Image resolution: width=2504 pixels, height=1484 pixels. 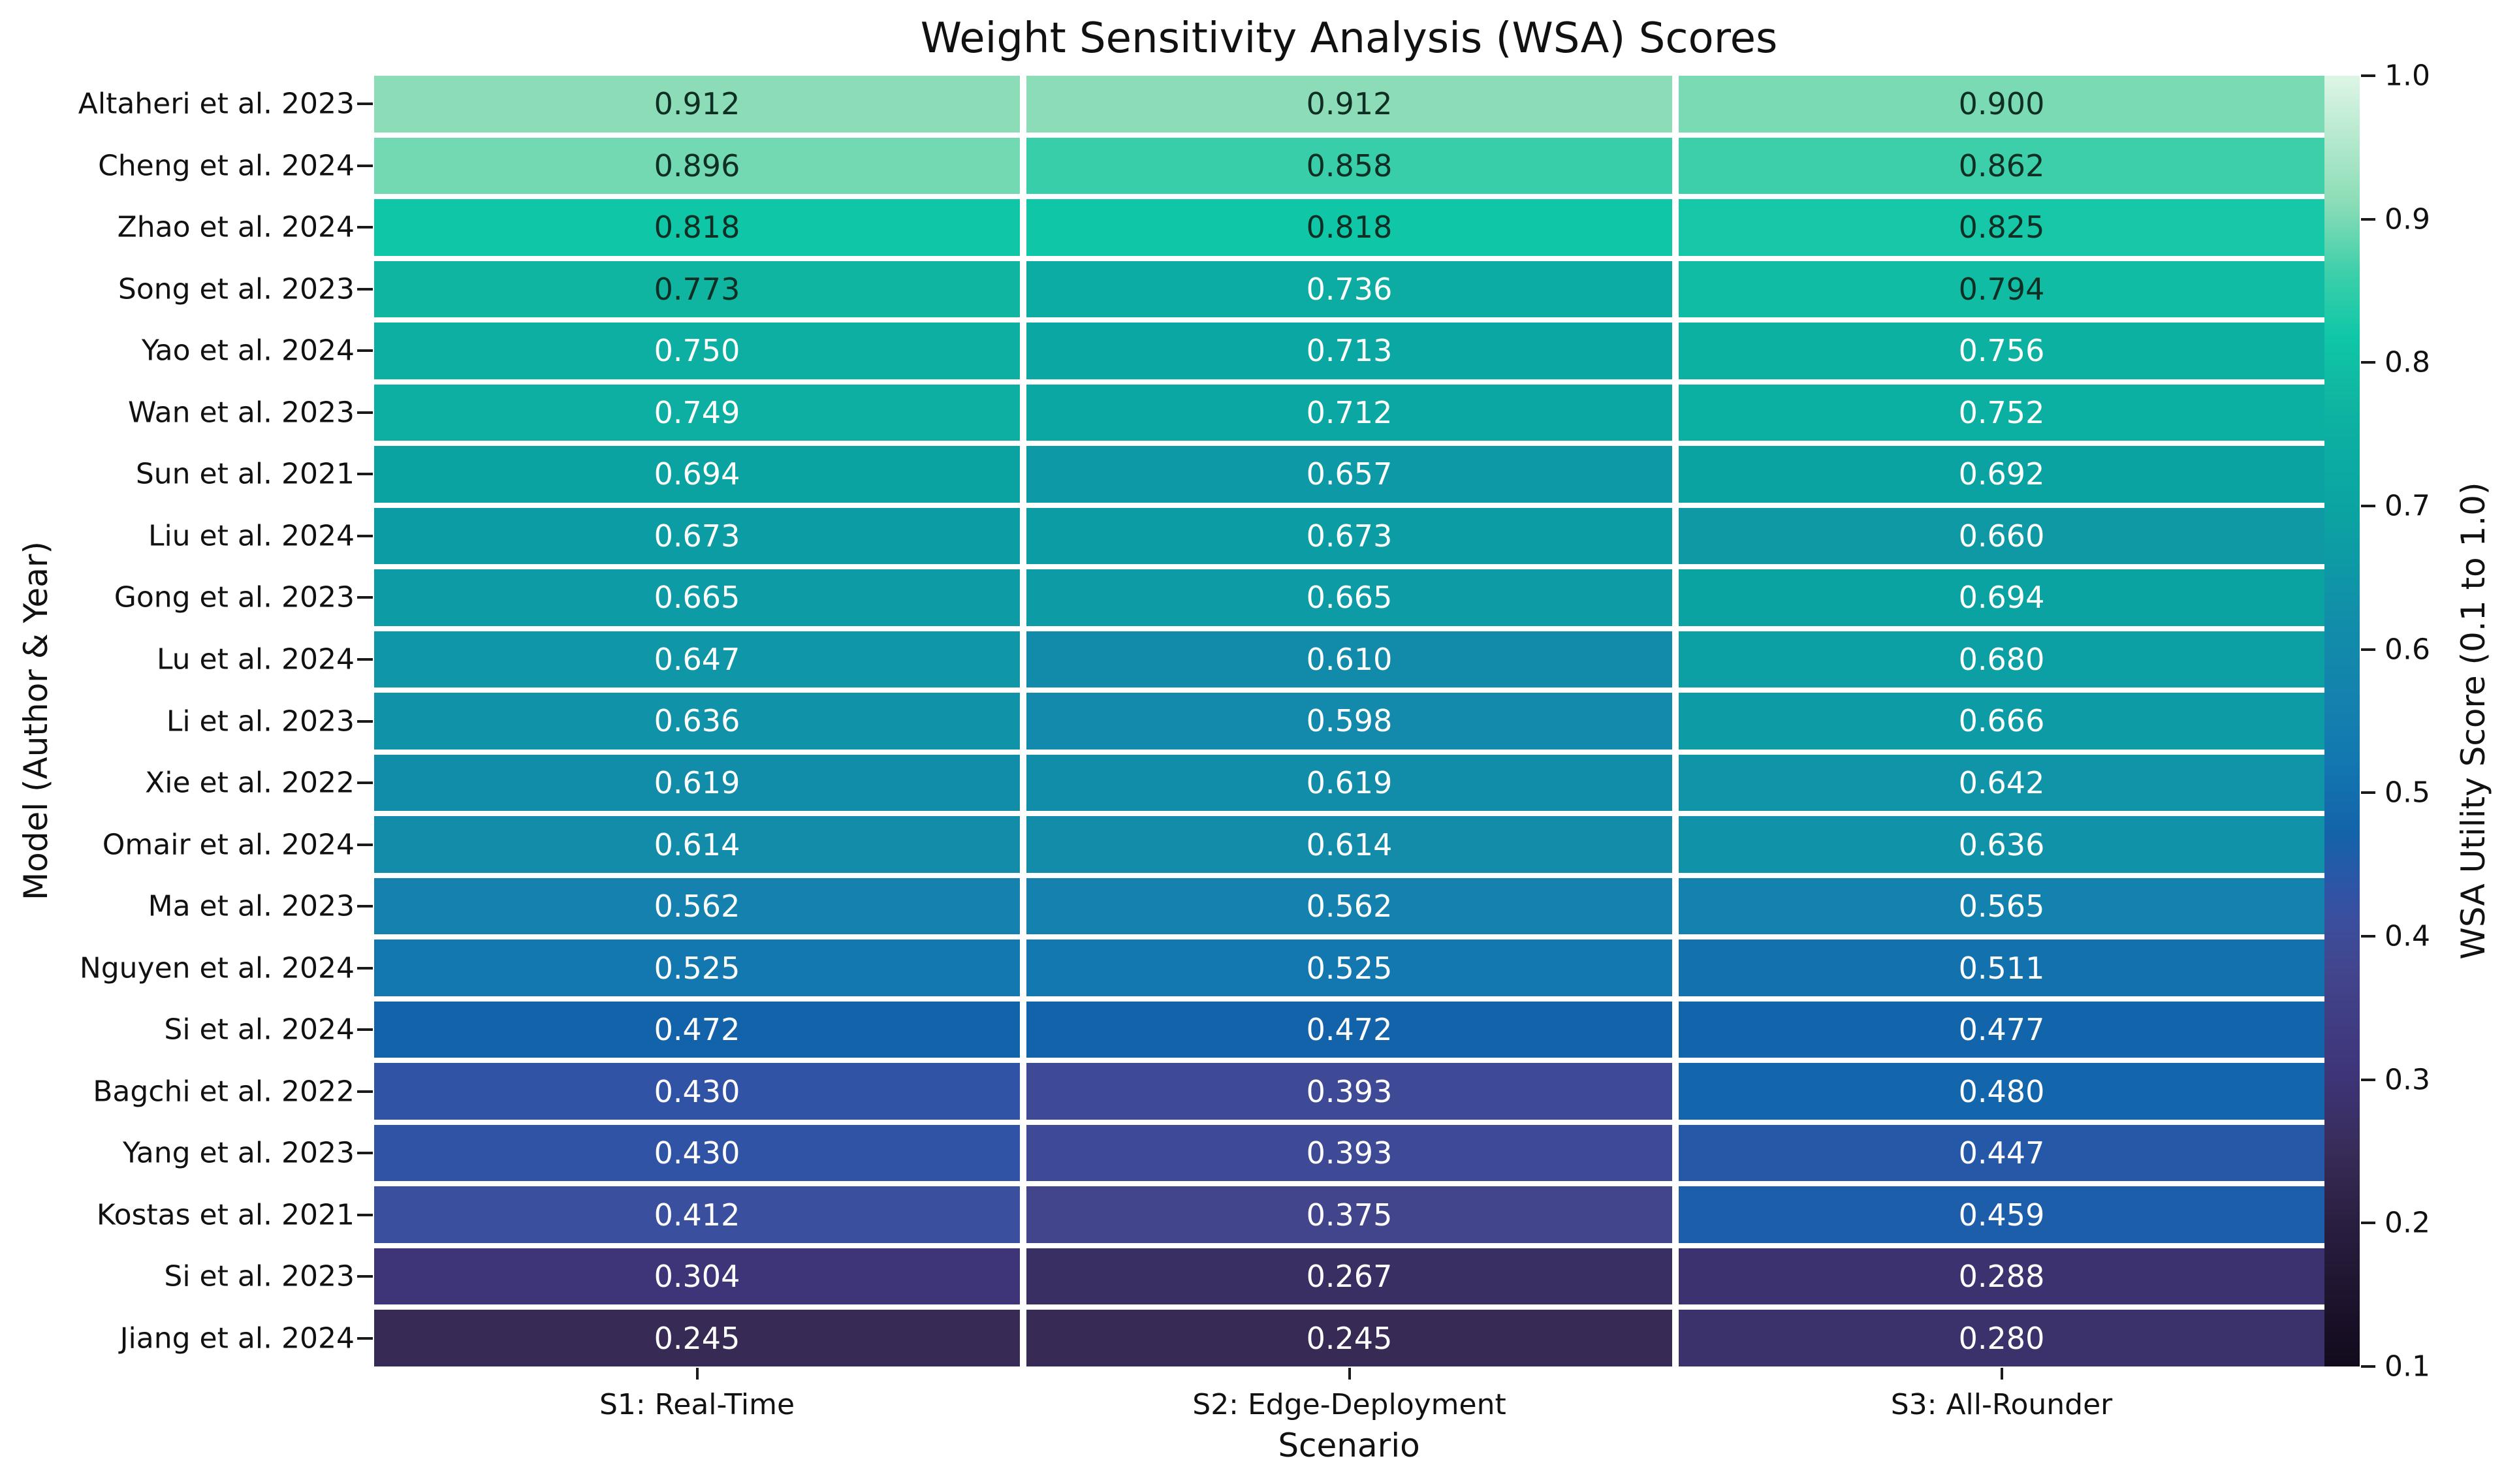 What do you see at coordinates (2001, 1029) in the screenshot?
I see `heatmap-cell: 0.477` at bounding box center [2001, 1029].